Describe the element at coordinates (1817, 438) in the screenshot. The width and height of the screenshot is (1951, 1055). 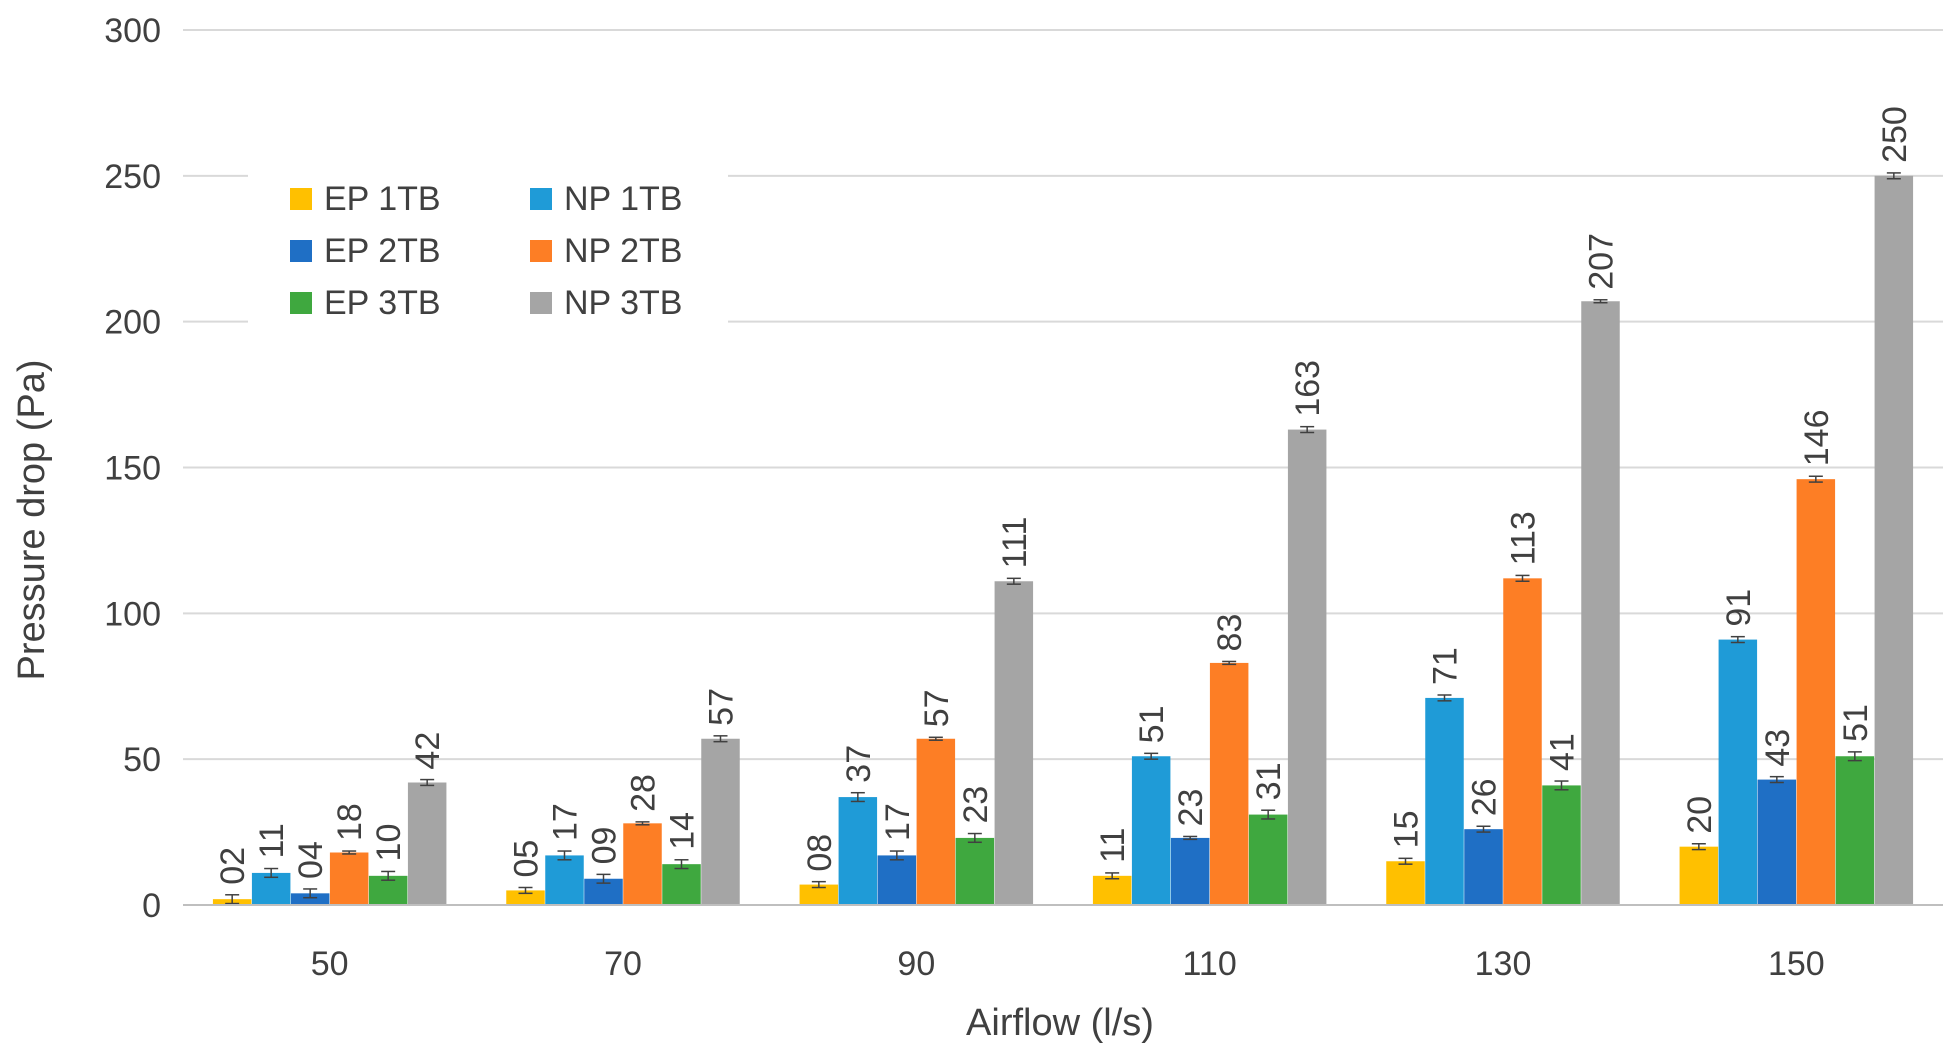
I see `data-label: 146` at that location.